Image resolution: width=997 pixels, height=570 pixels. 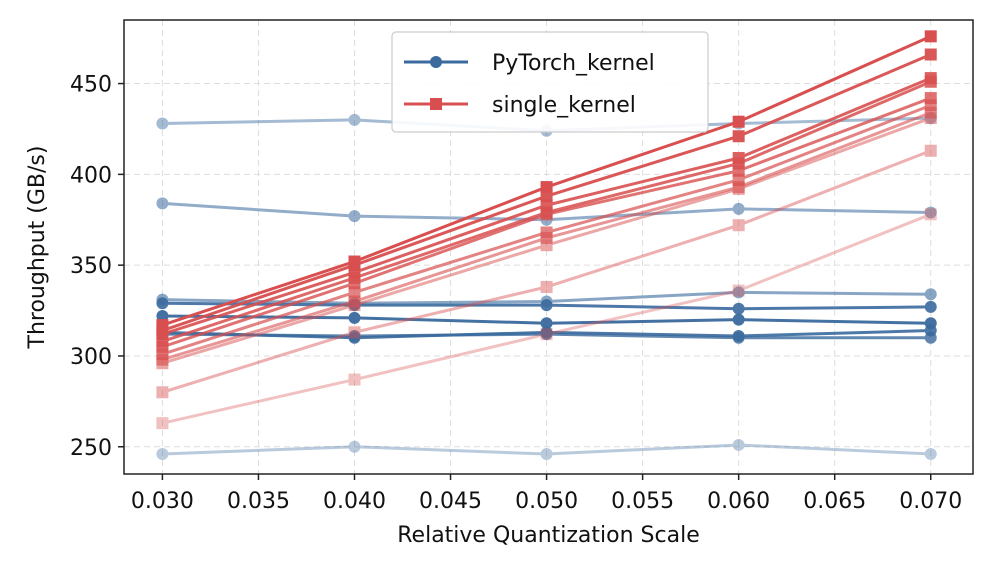 What do you see at coordinates (436, 104) in the screenshot?
I see `legend-marker-single` at bounding box center [436, 104].